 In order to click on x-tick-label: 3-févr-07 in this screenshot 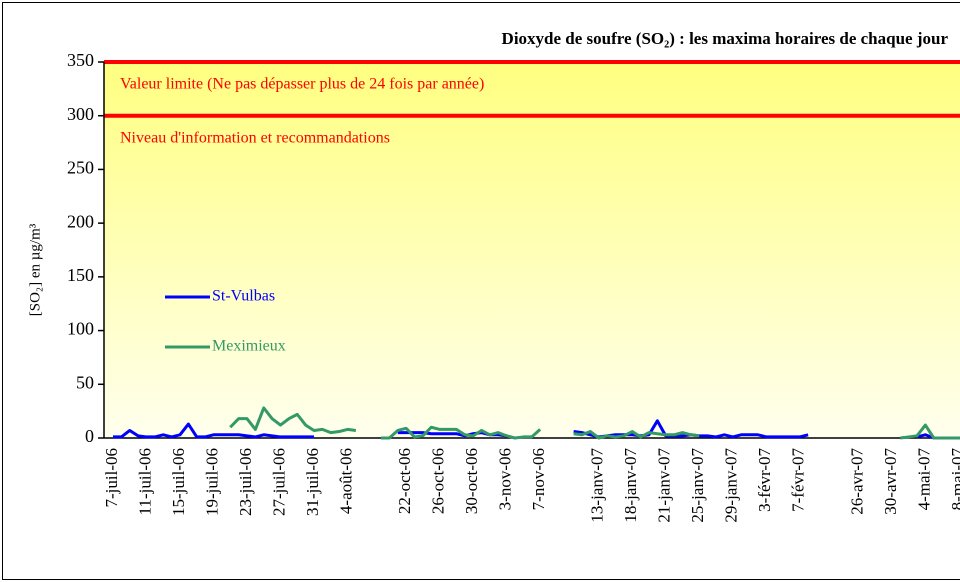, I will do `click(764, 480)`.